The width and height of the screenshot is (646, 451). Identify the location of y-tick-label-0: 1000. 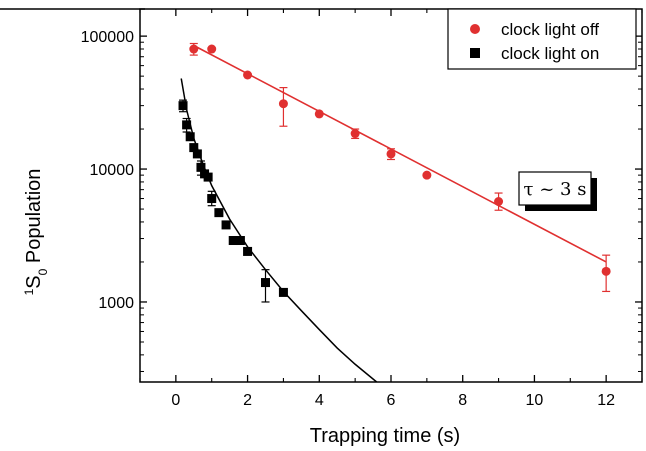
(116, 303).